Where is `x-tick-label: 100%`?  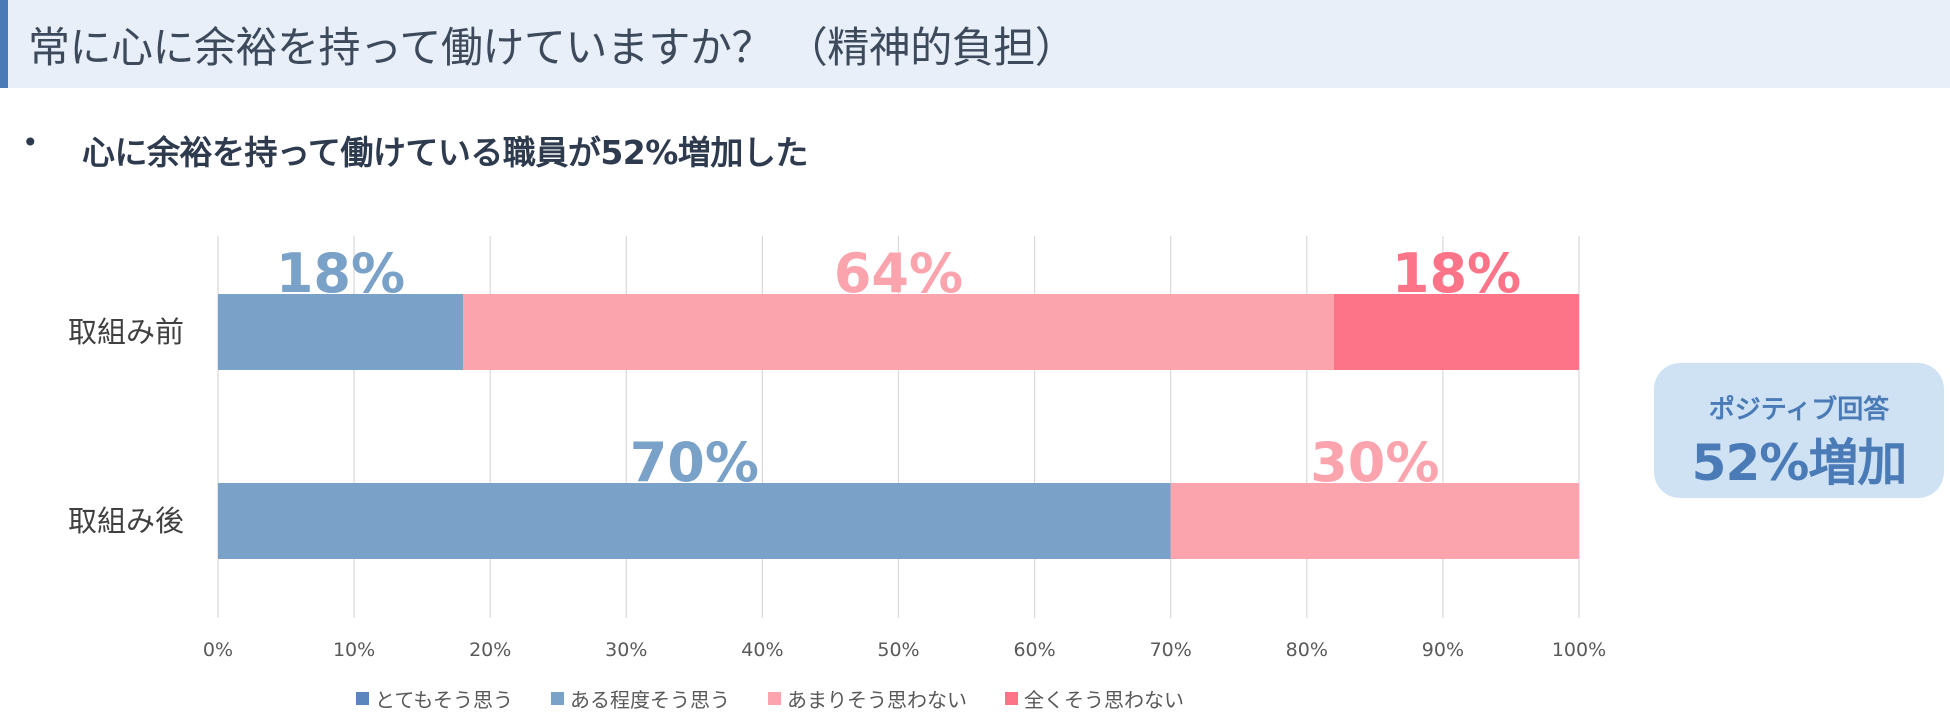 x-tick-label: 100% is located at coordinates (1579, 650).